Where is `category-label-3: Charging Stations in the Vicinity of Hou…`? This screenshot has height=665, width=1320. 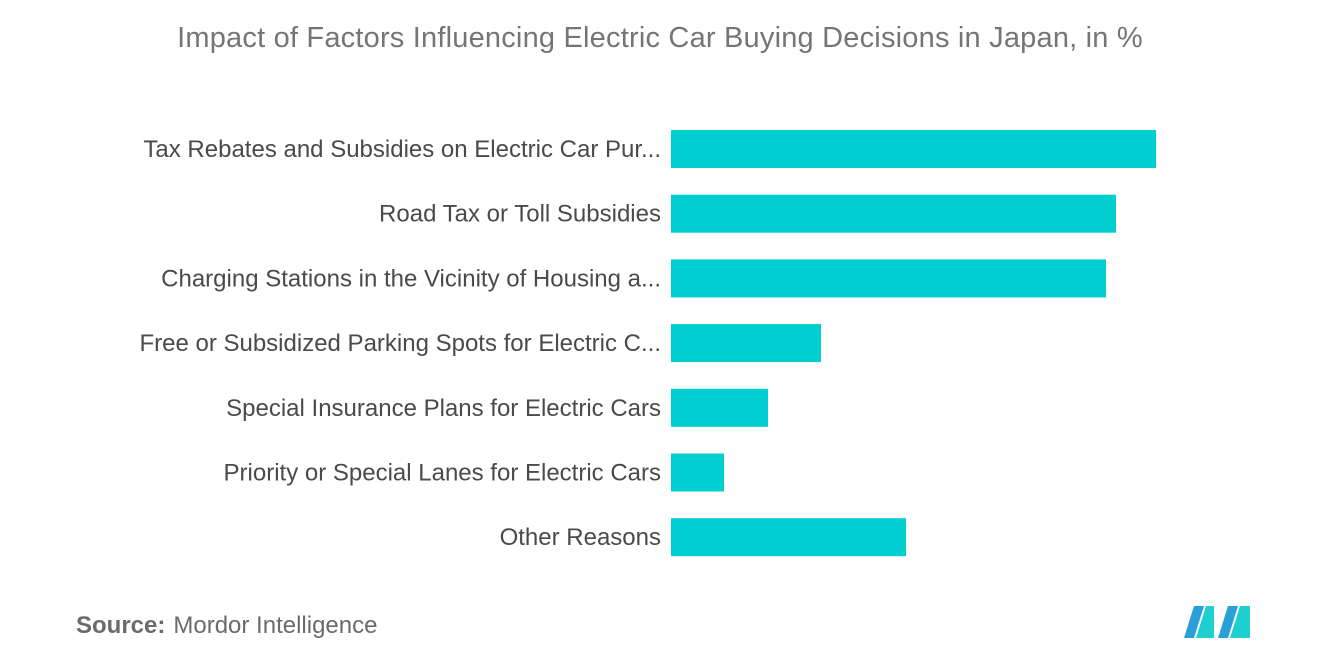 category-label-3: Charging Stations in the Vicinity of Hou… is located at coordinates (411, 278).